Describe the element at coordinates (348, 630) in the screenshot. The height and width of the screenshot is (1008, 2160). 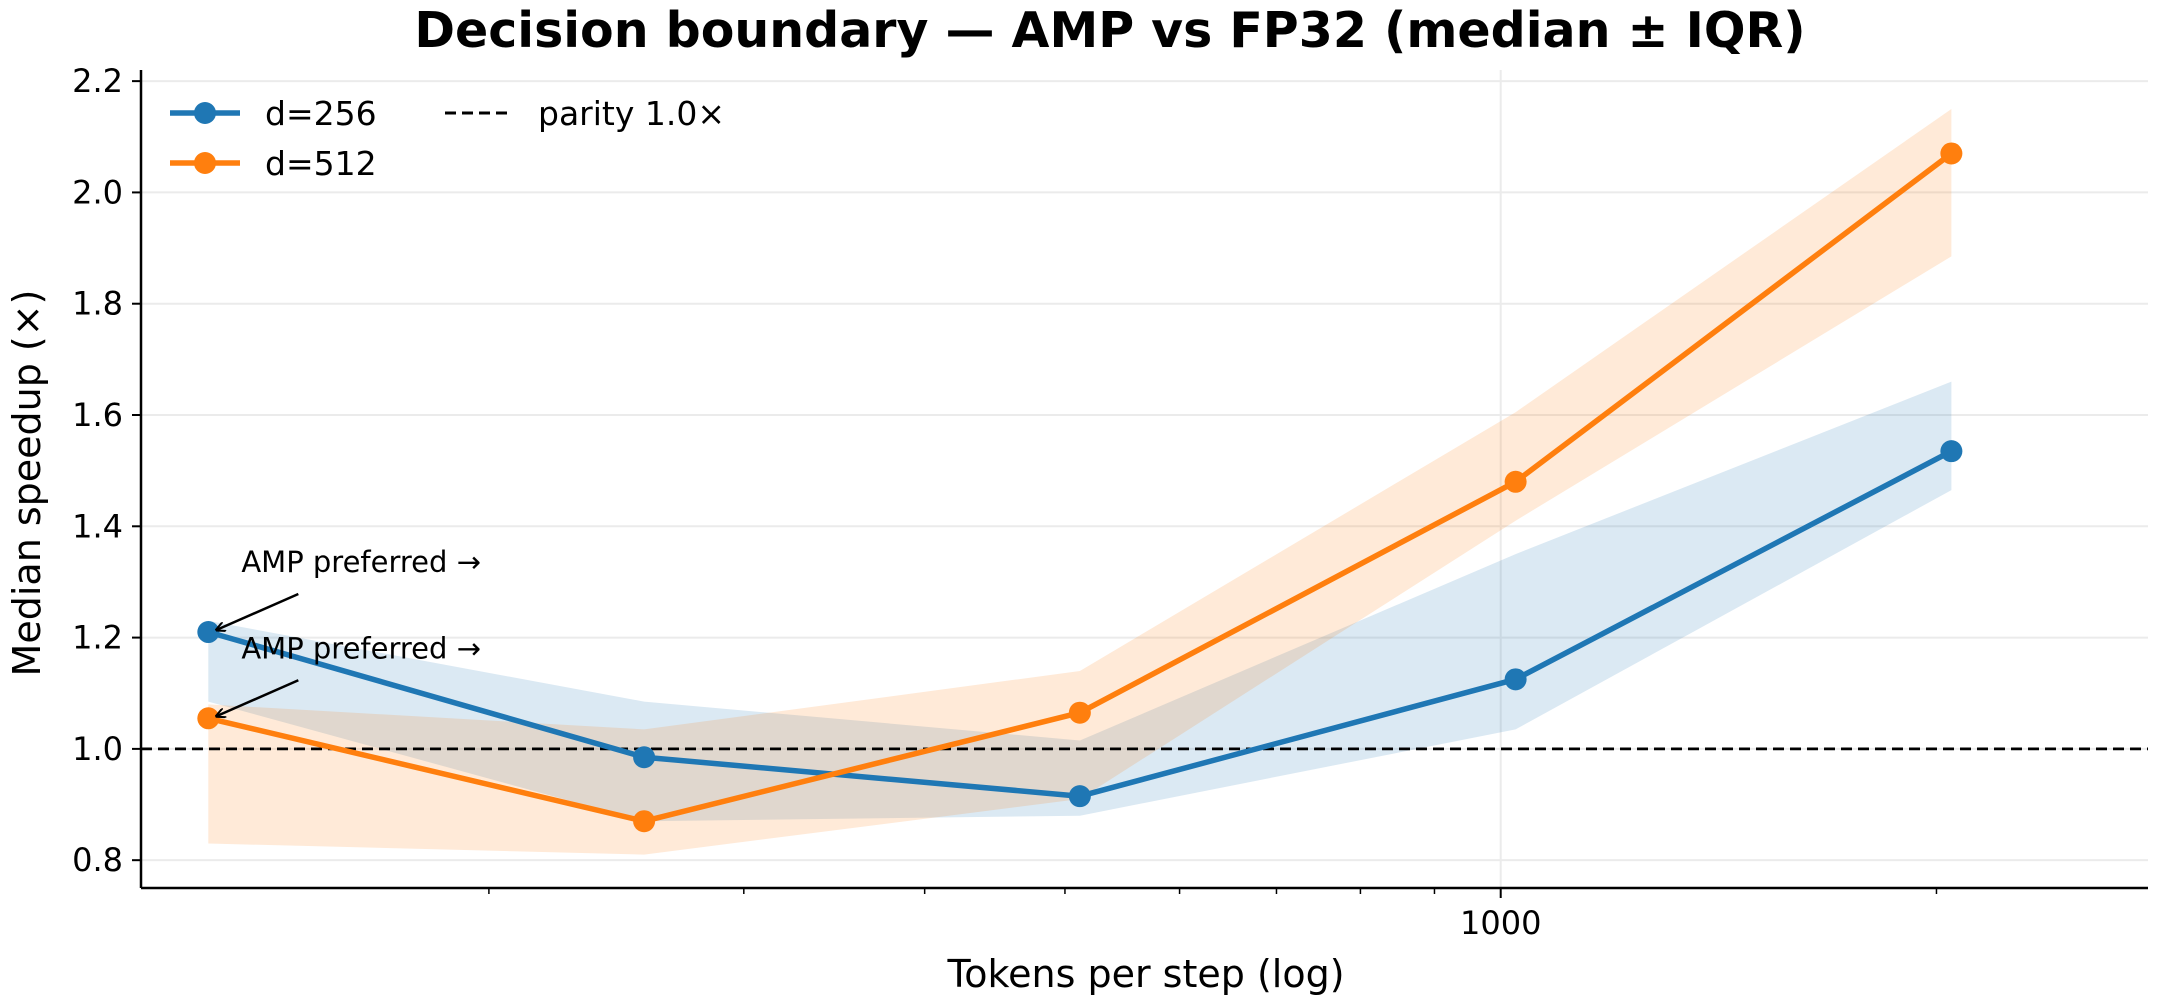
I see `annotations: AMP preferred → AMP preferred →` at that location.